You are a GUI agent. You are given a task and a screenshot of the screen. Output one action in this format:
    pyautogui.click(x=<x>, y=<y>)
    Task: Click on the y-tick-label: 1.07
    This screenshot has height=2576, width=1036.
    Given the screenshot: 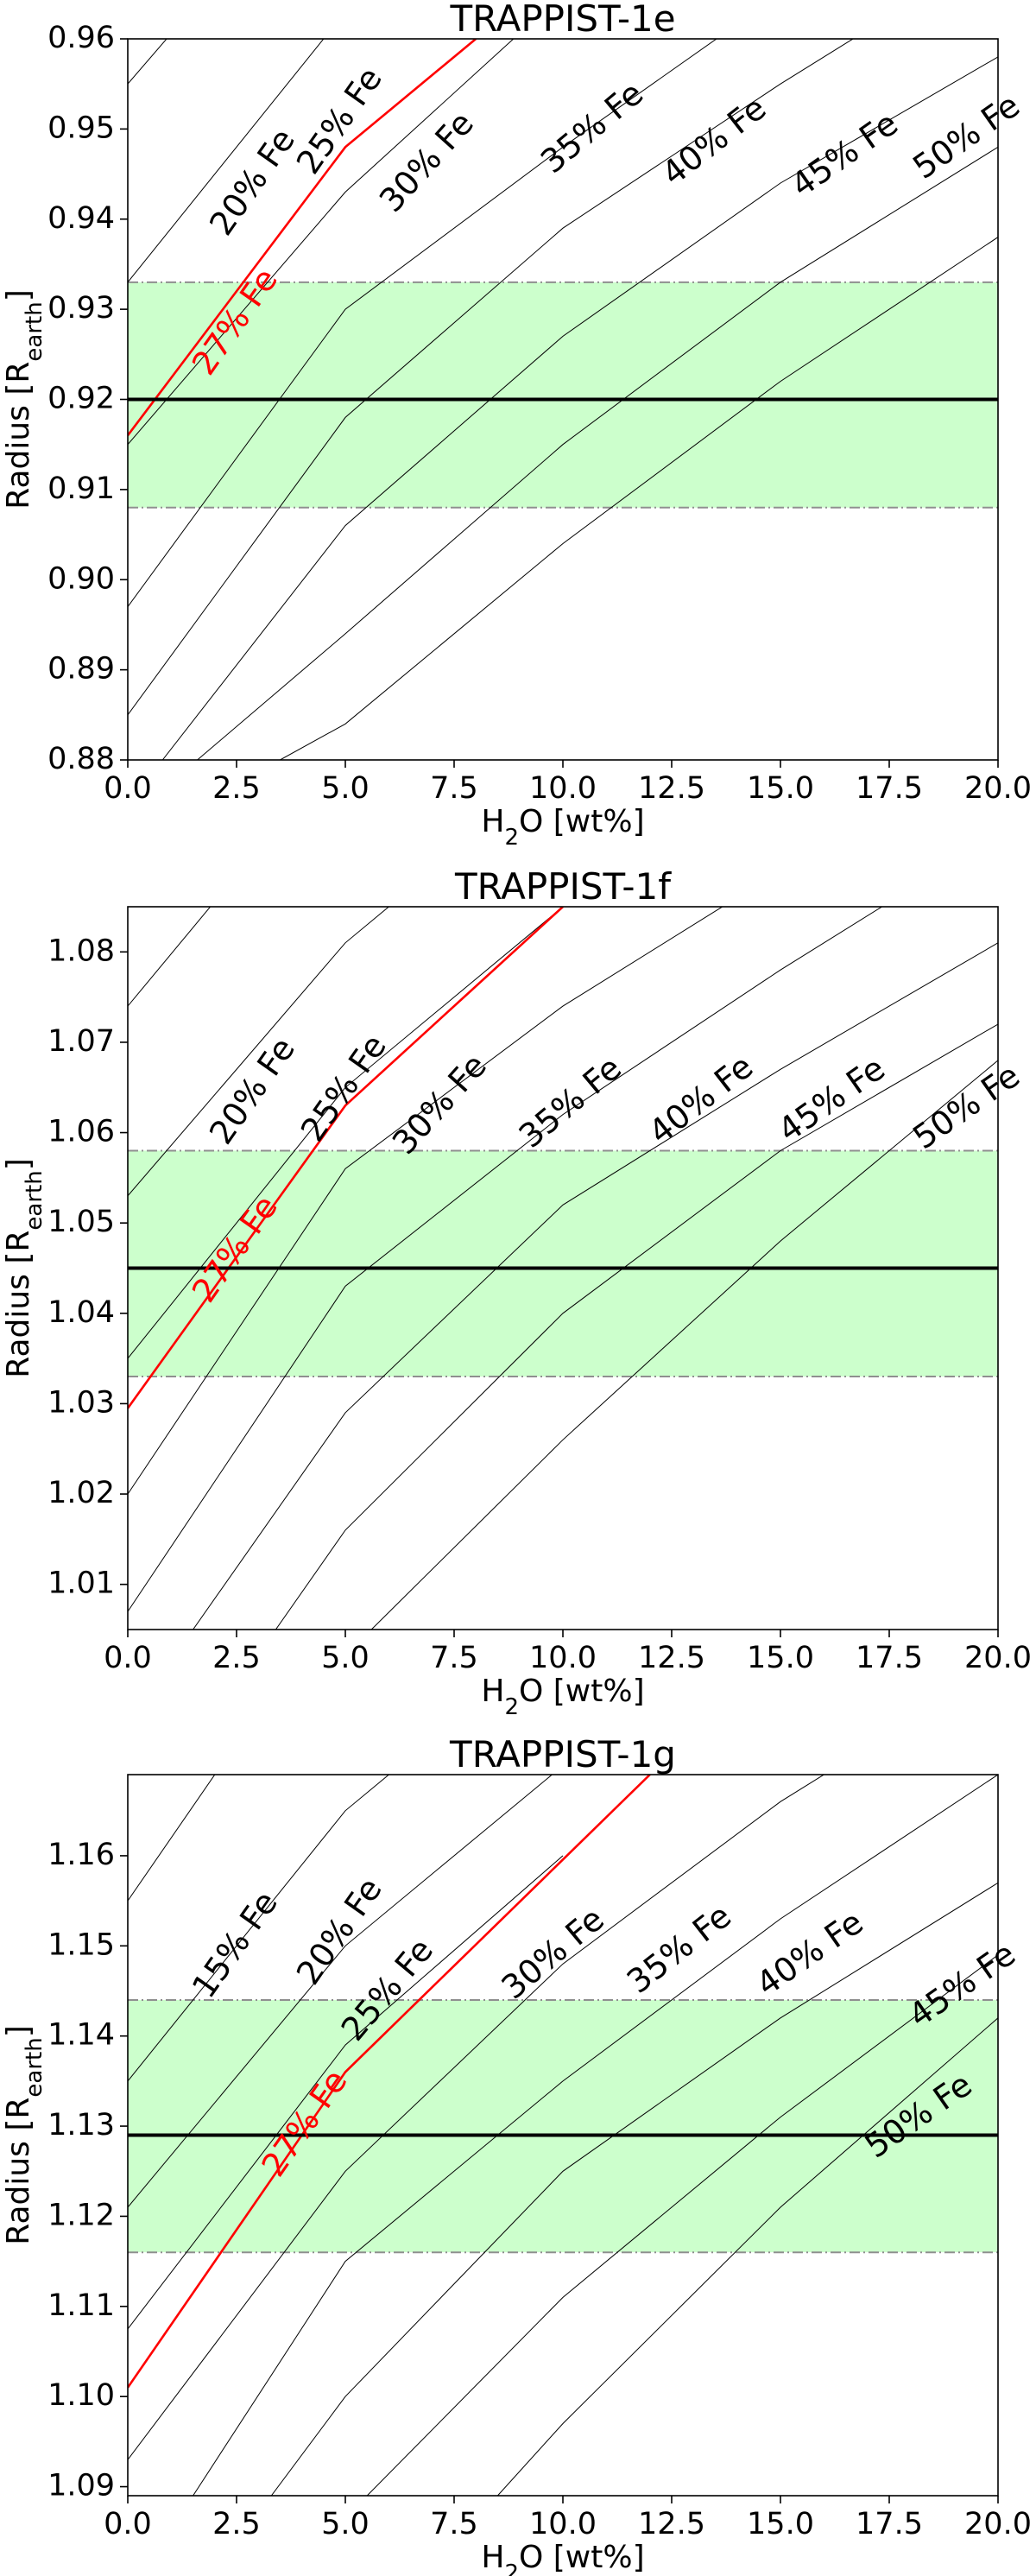 What is the action you would take?
    pyautogui.click(x=81, y=1041)
    